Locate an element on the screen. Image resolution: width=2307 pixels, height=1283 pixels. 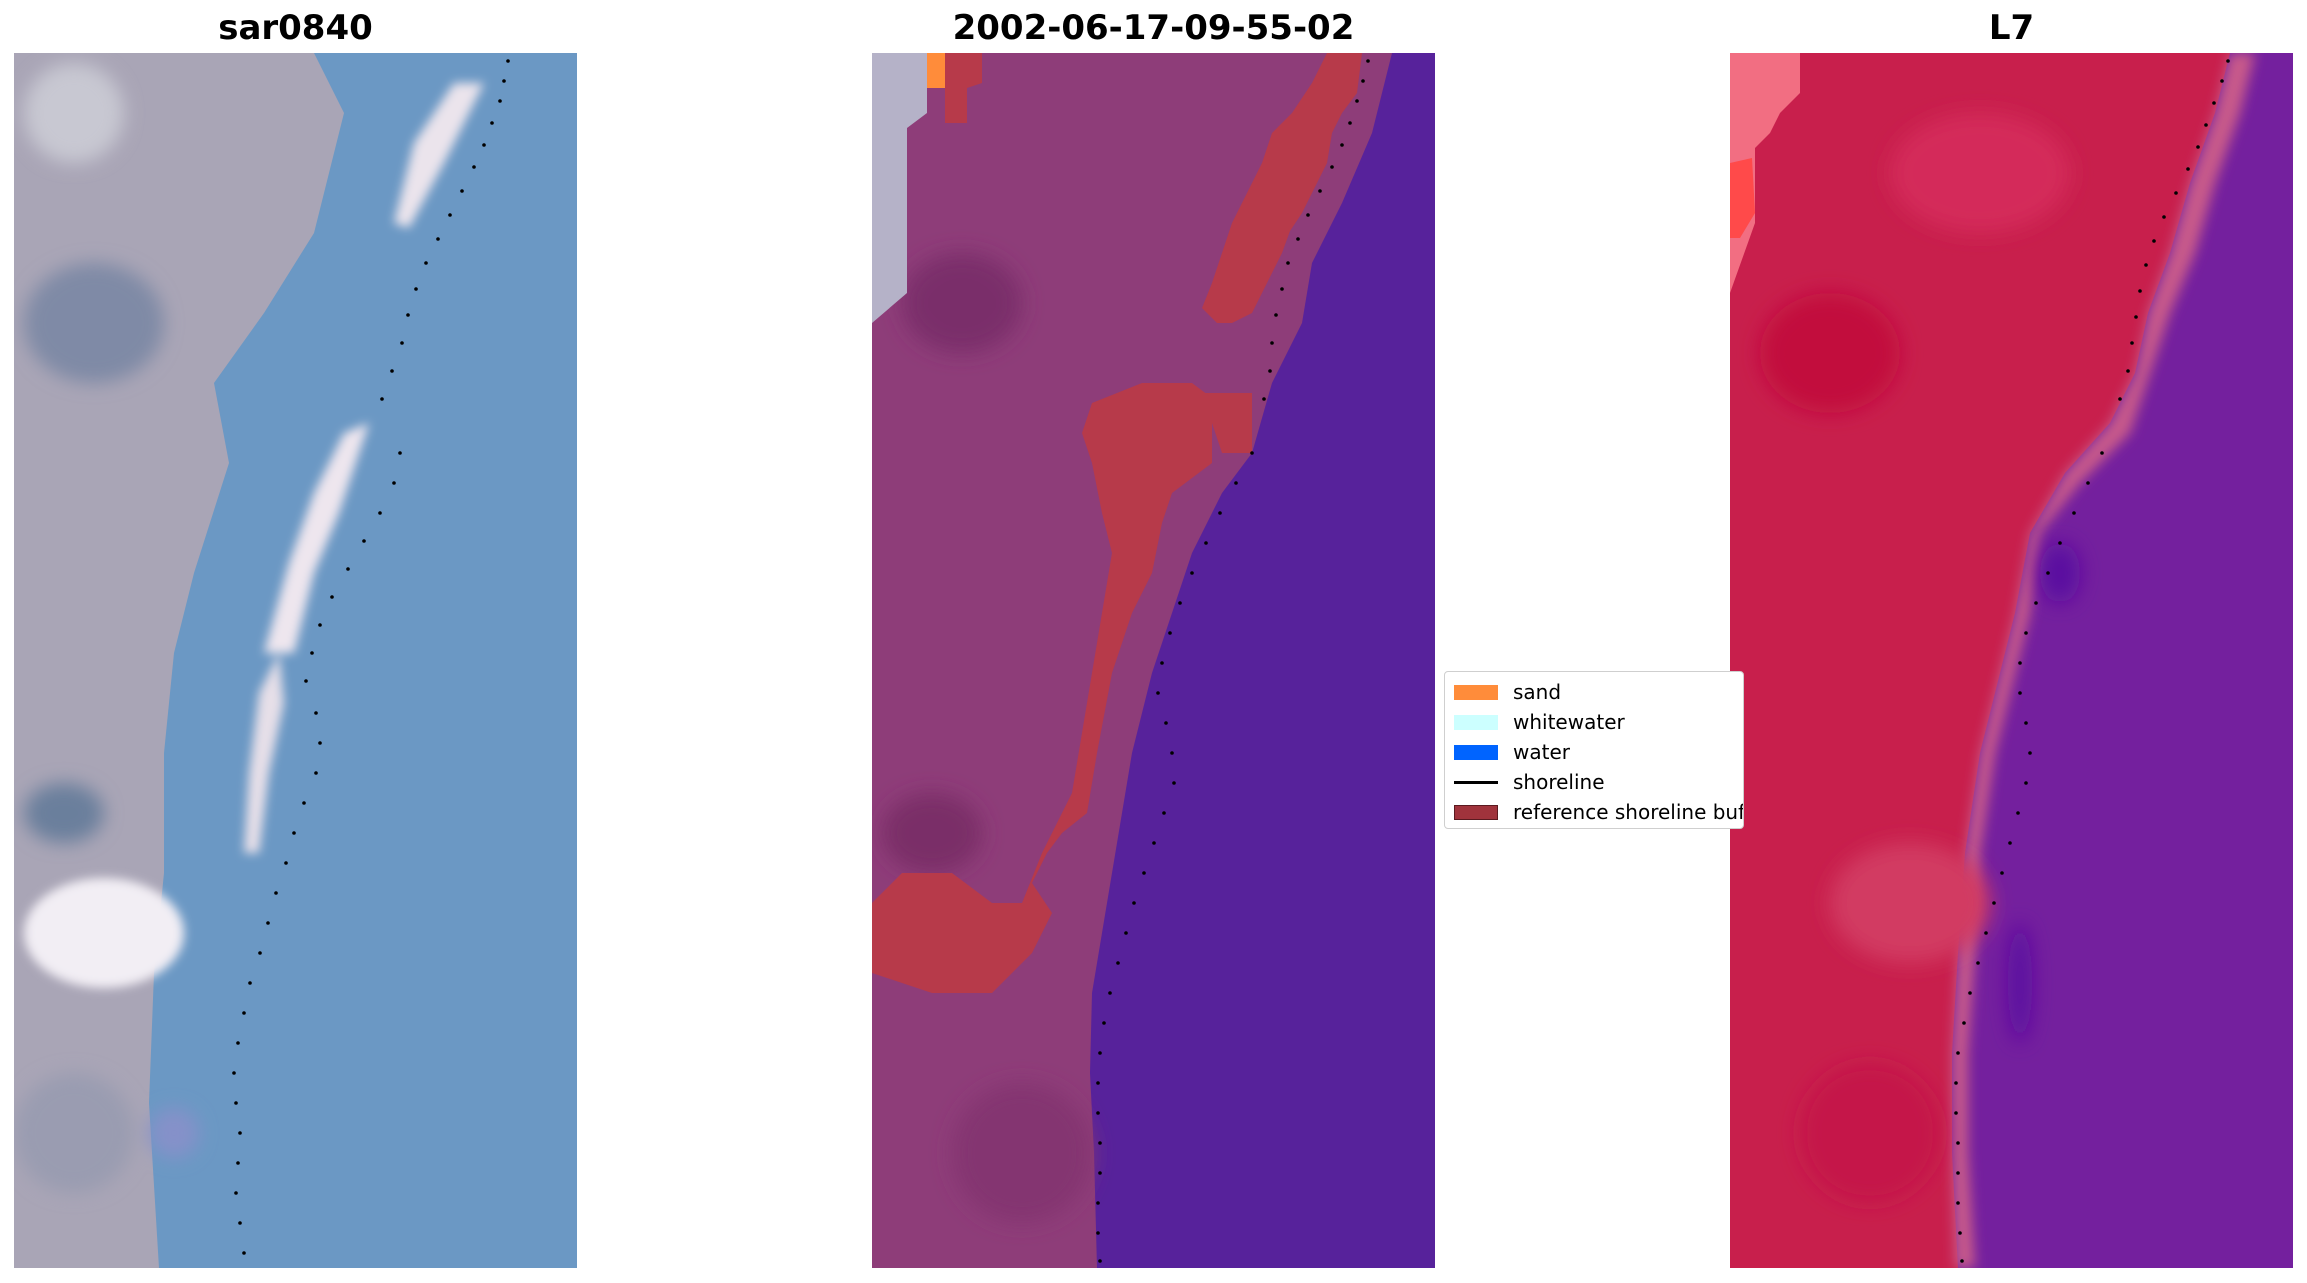
rgb-shoreline is located at coordinates (371, 657).